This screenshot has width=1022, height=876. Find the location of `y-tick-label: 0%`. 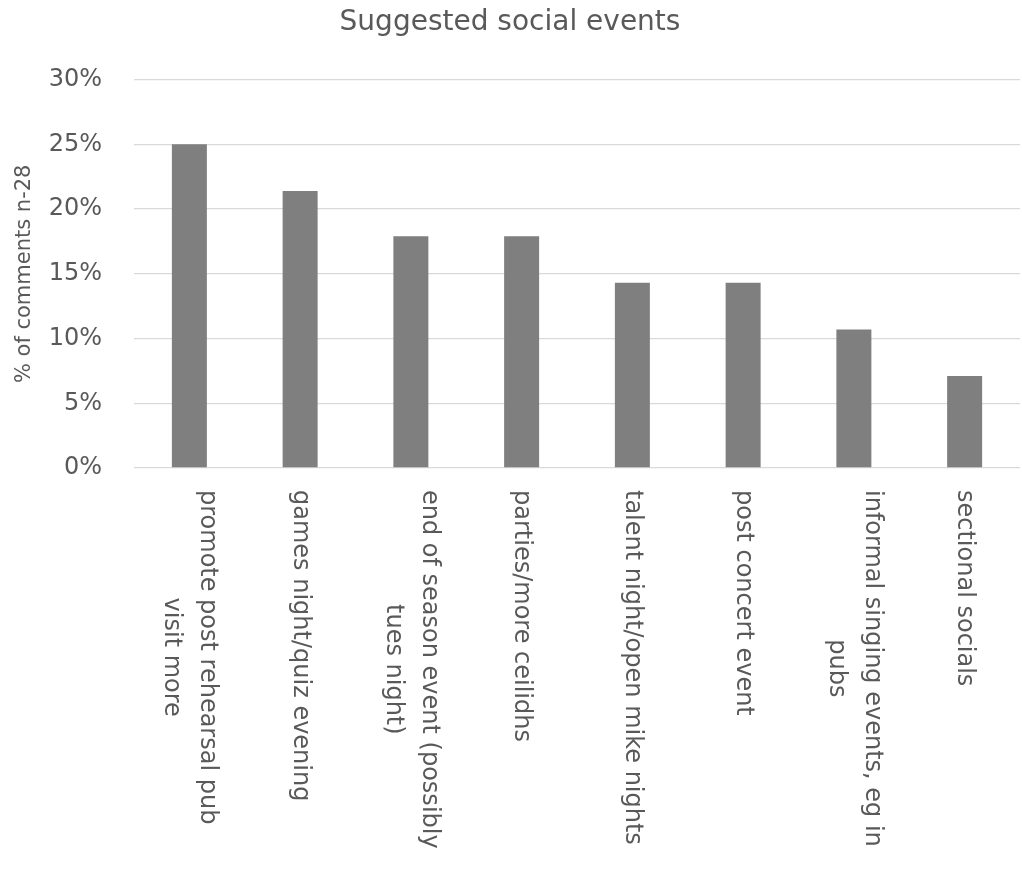

y-tick-label: 0% is located at coordinates (82, 466).